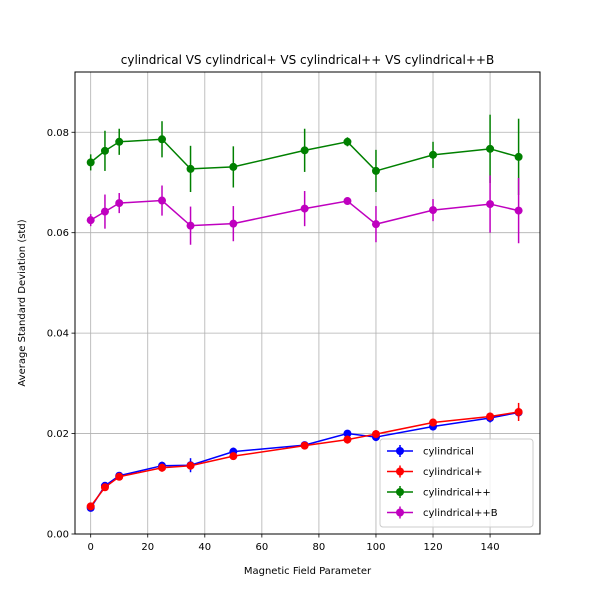 Image resolution: width=600 pixels, height=604 pixels. Describe the element at coordinates (432, 547) in the screenshot. I see `x-tick-label: 120` at that location.